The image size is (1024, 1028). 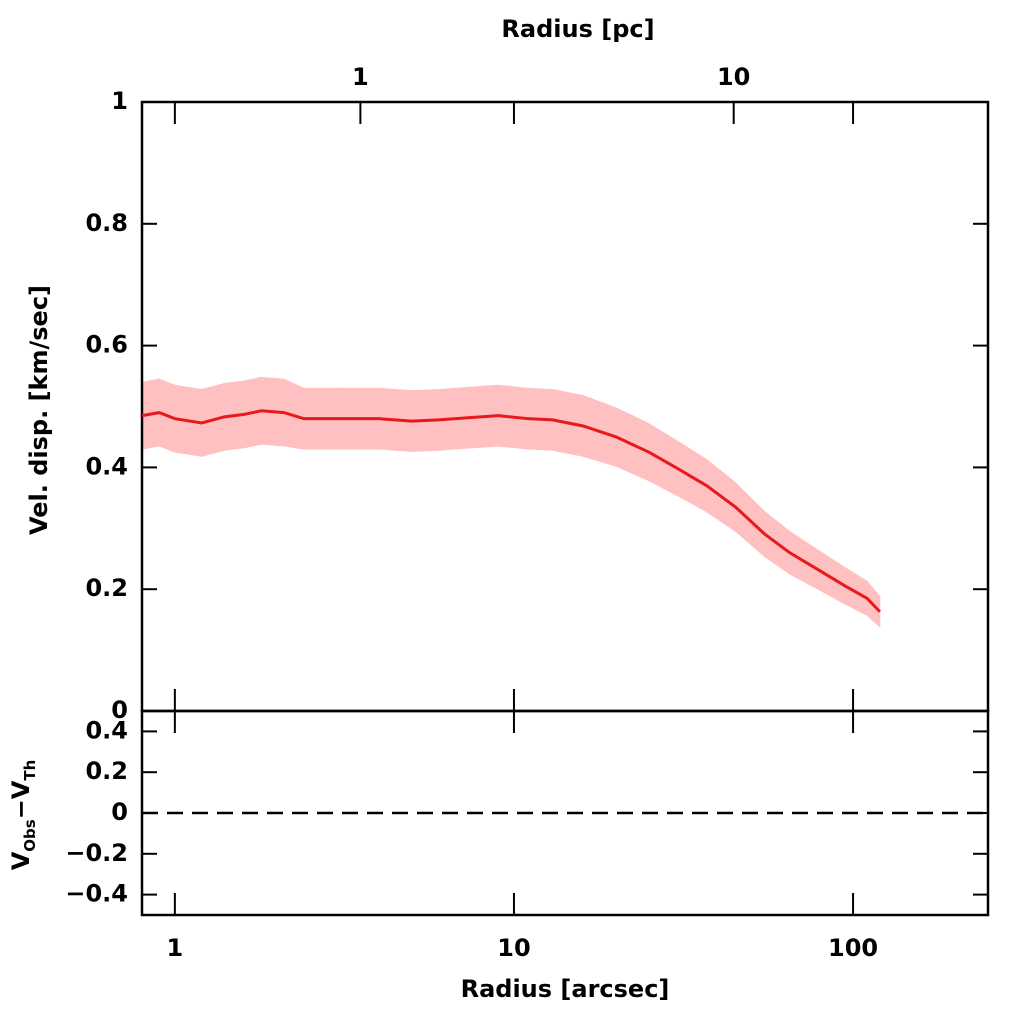 What do you see at coordinates (119, 101) in the screenshot?
I see `y-tick-label: 1` at bounding box center [119, 101].